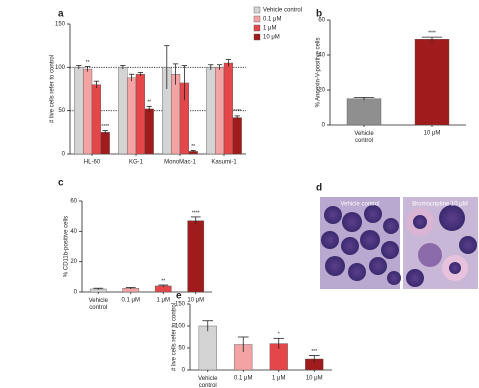 This screenshot has width=479, height=388. What do you see at coordinates (360, 243) in the screenshot?
I see `micrograph-left` at bounding box center [360, 243].